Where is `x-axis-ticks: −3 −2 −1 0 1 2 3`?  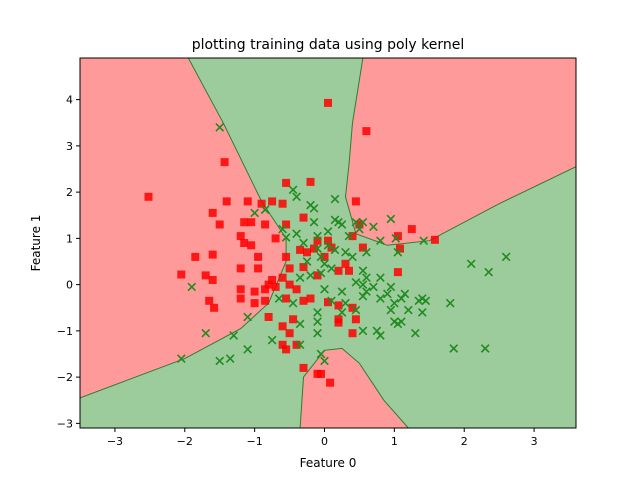
x-axis-ticks: −3 −2 −1 0 1 2 3 is located at coordinates (322, 438).